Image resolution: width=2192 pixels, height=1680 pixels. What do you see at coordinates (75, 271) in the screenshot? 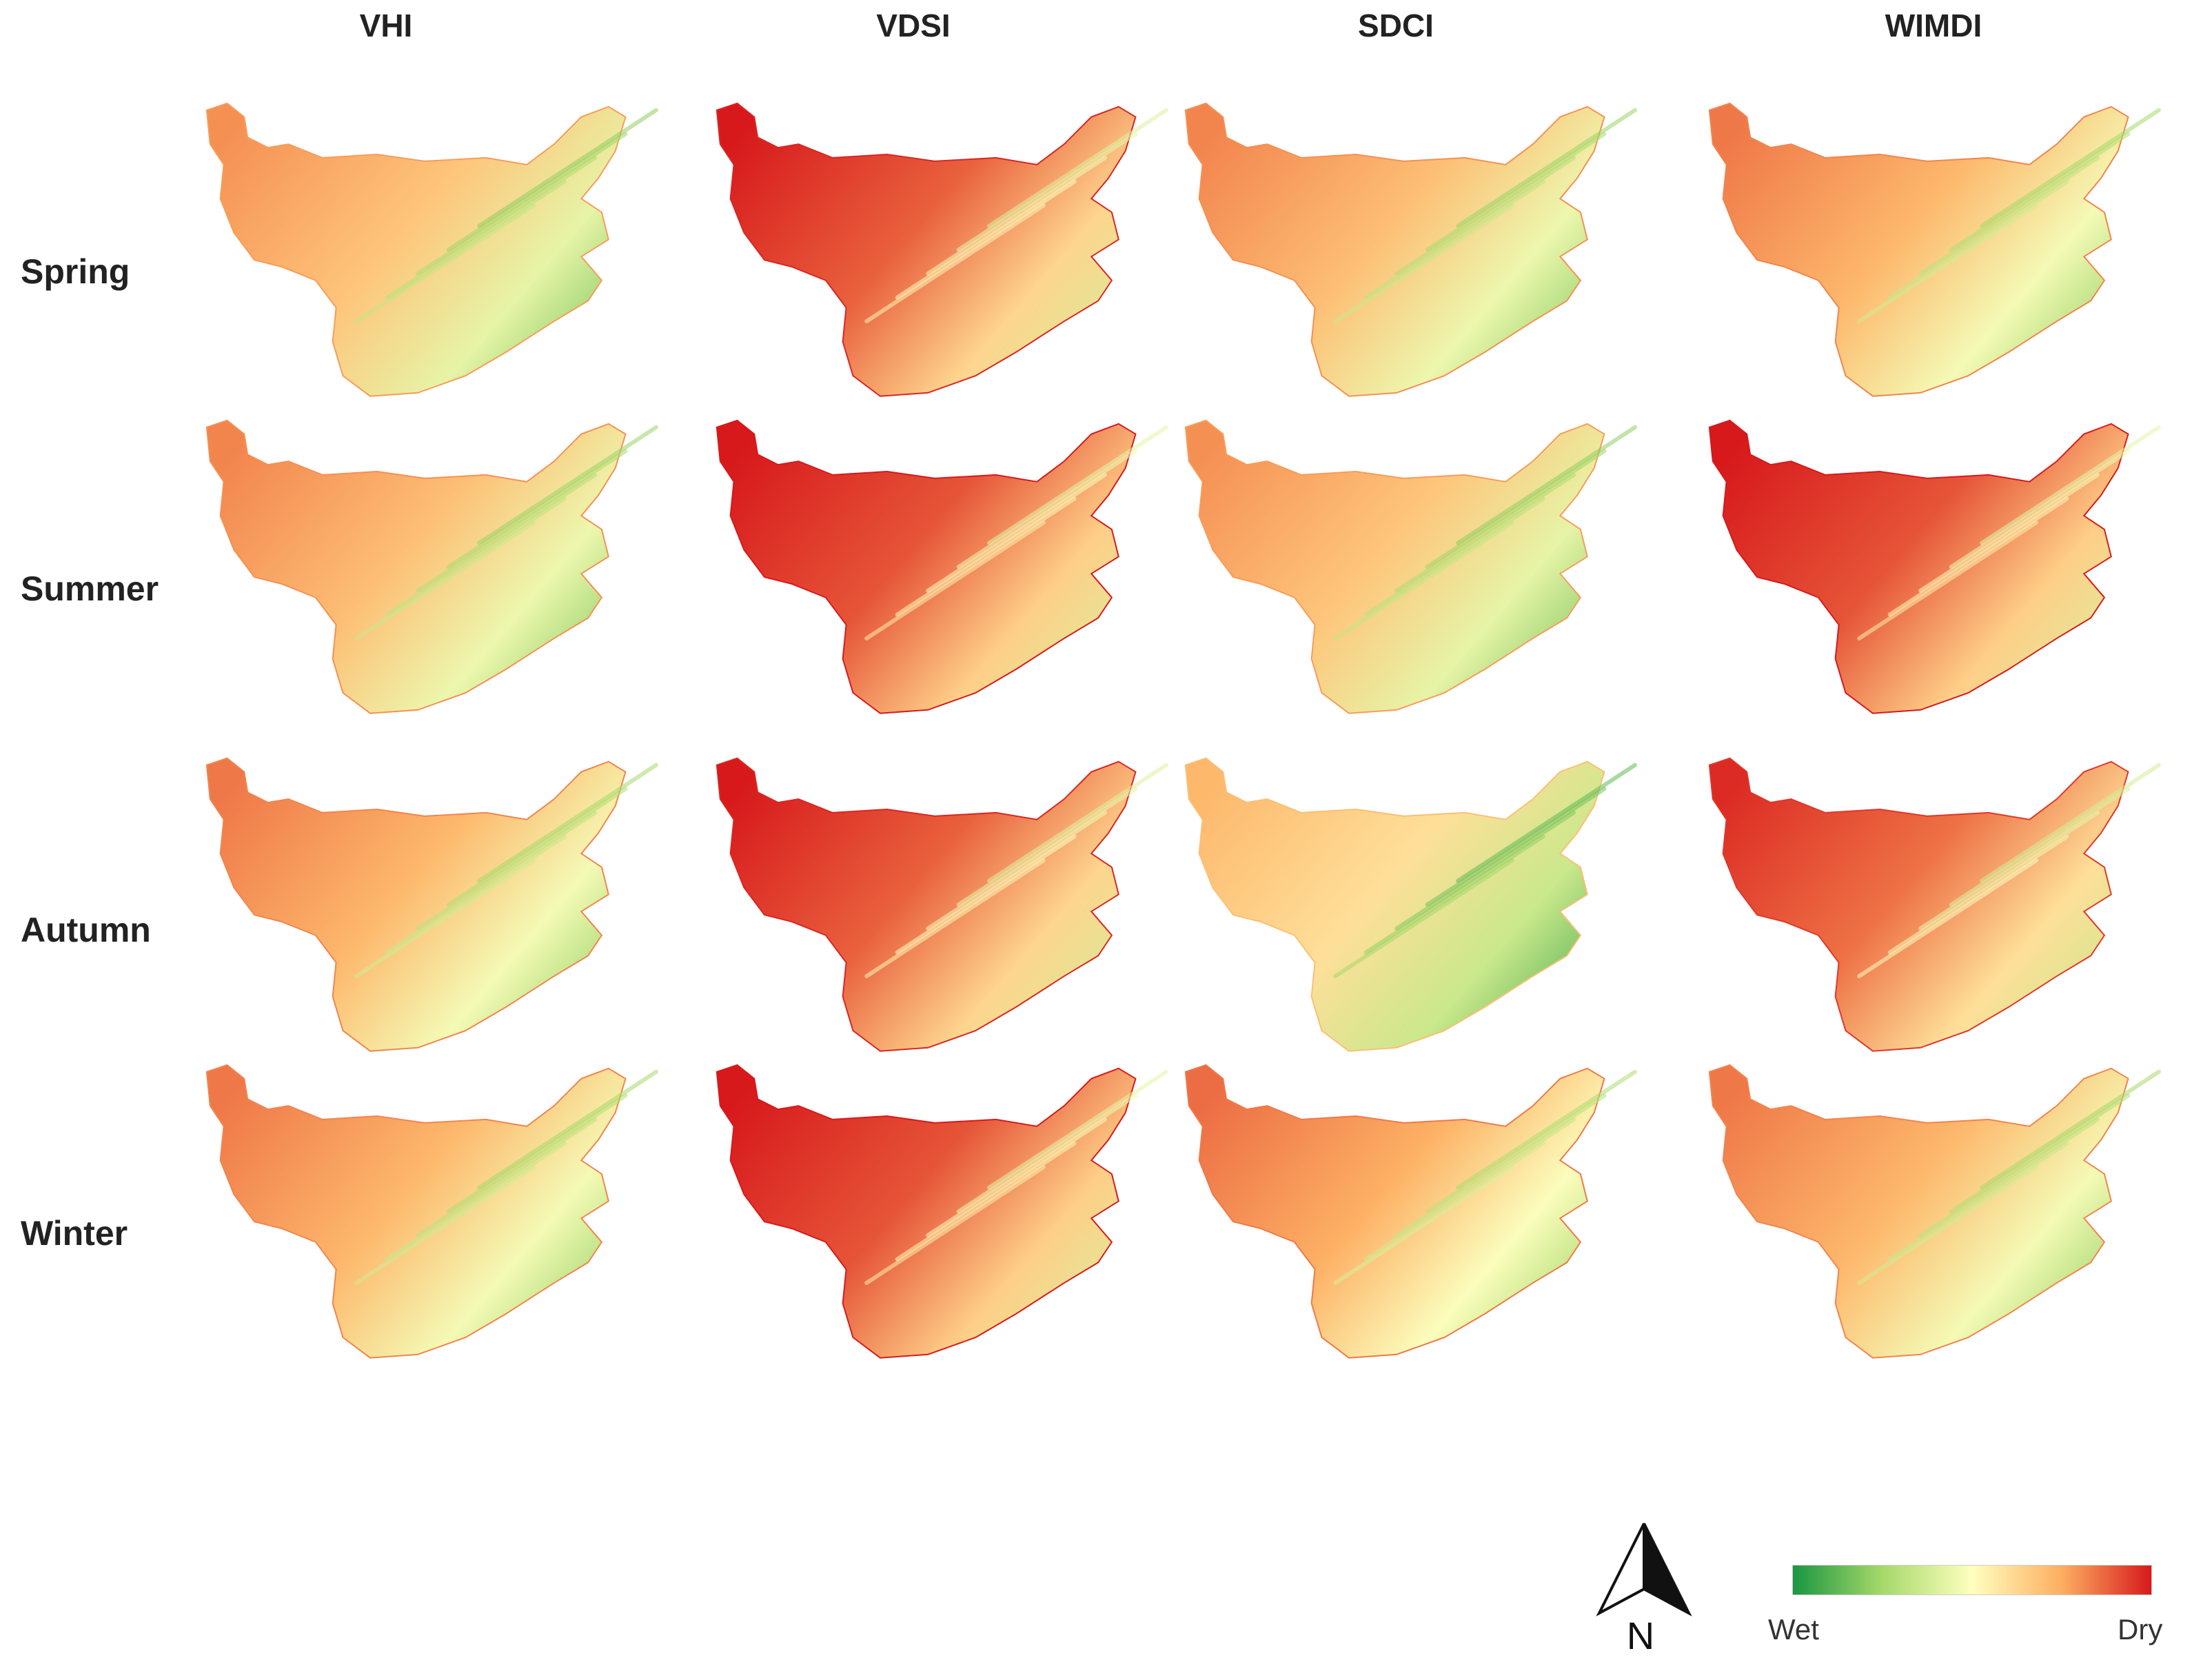
I see `row-label-spring: Spring` at bounding box center [75, 271].